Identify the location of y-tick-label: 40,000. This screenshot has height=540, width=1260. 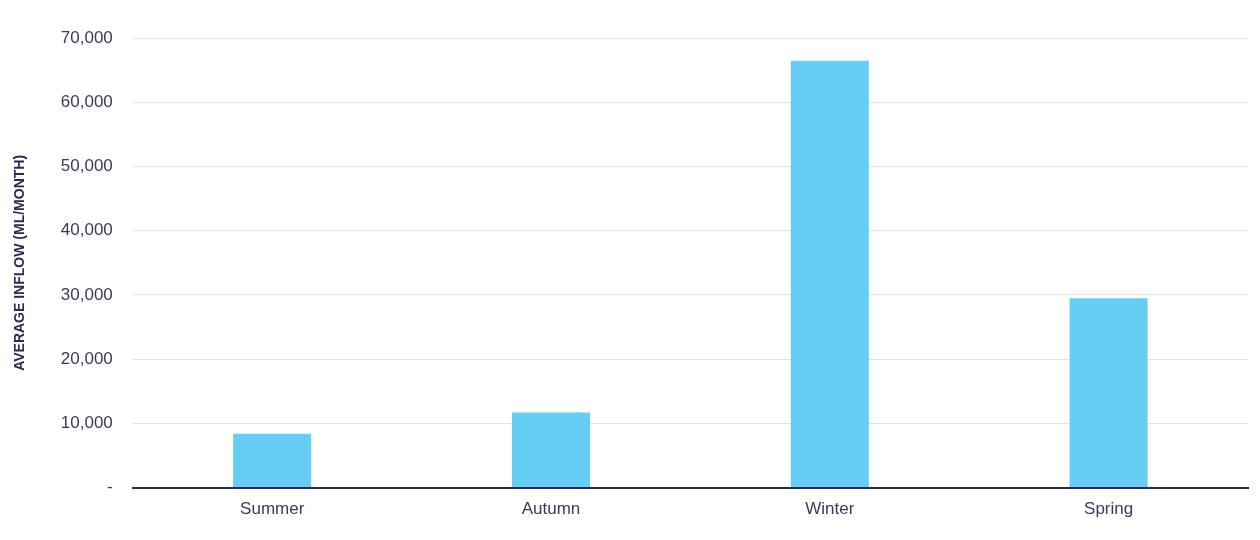
(86, 230).